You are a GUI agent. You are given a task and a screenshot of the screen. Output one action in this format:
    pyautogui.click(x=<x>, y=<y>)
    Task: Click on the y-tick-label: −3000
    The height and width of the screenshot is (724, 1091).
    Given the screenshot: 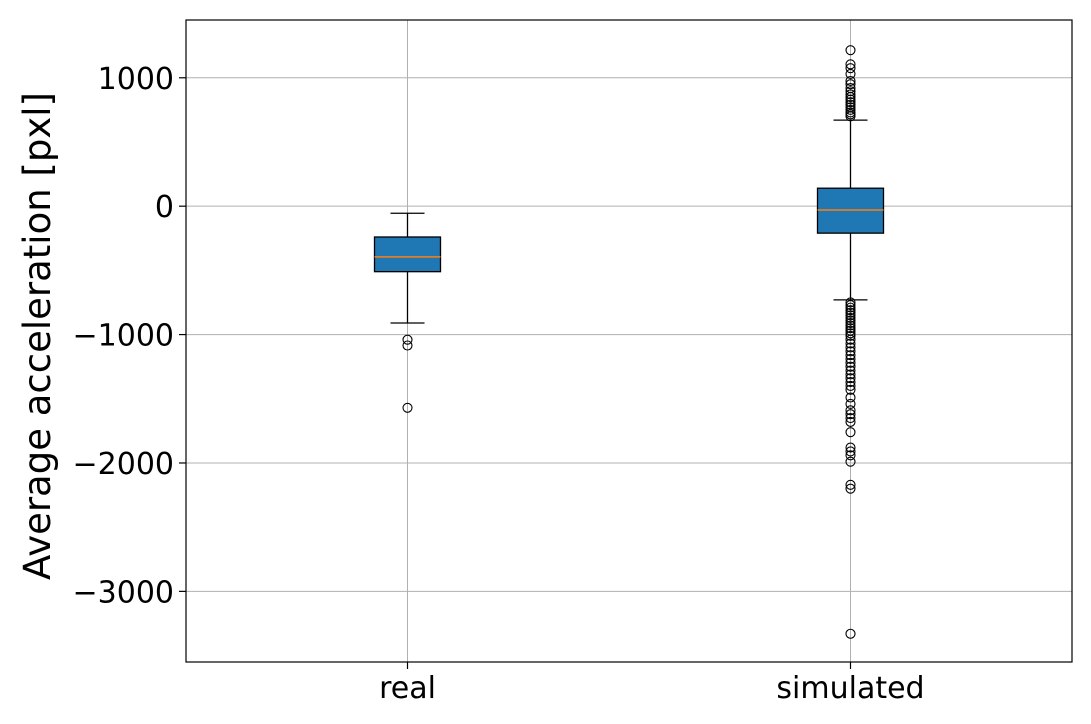 What is the action you would take?
    pyautogui.click(x=123, y=592)
    